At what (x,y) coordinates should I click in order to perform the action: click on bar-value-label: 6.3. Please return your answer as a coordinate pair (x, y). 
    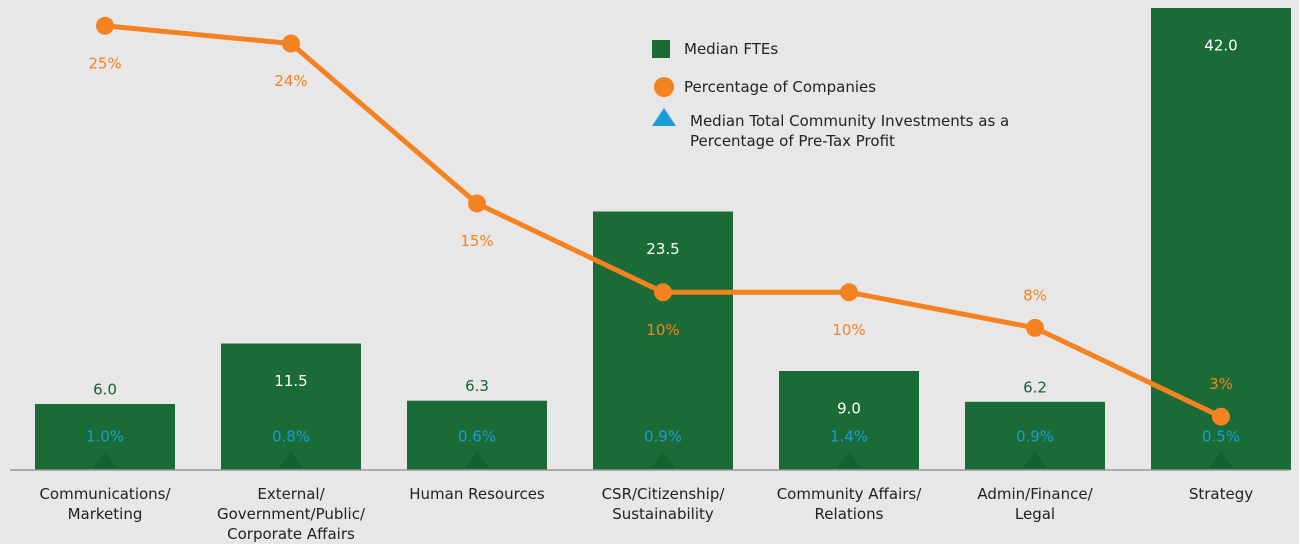
    Looking at the image, I should click on (477, 386).